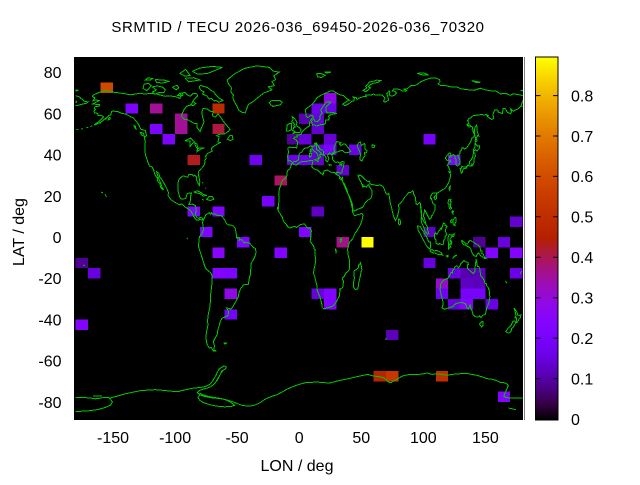  I want to click on svg-text: 40, so click(53, 156).